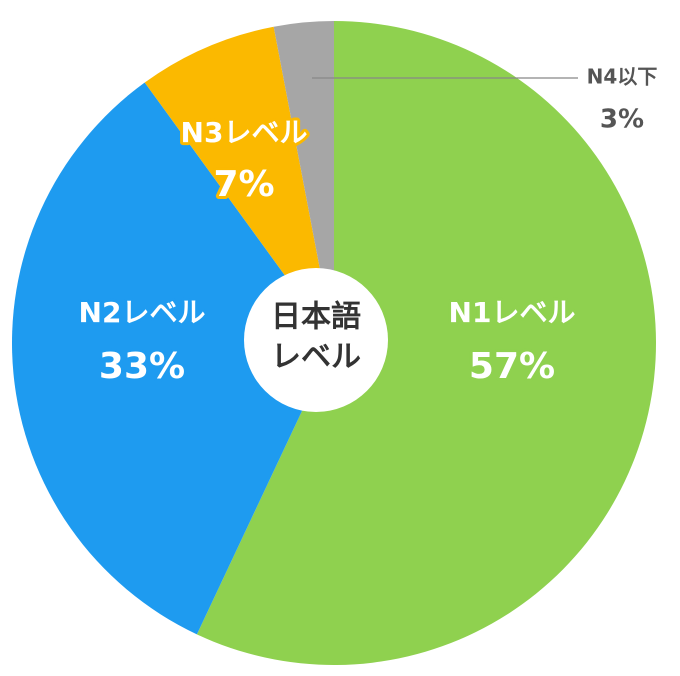  Describe the element at coordinates (142, 312) in the screenshot. I see `category-label: N2レベル` at that location.